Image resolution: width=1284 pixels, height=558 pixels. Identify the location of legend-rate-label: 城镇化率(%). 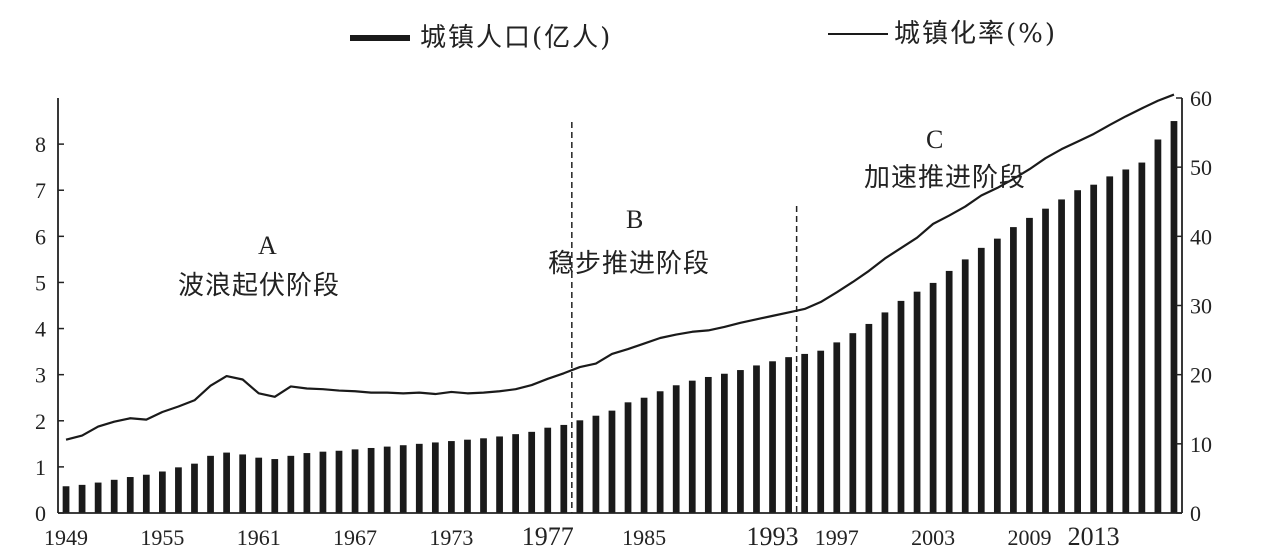
(975, 34).